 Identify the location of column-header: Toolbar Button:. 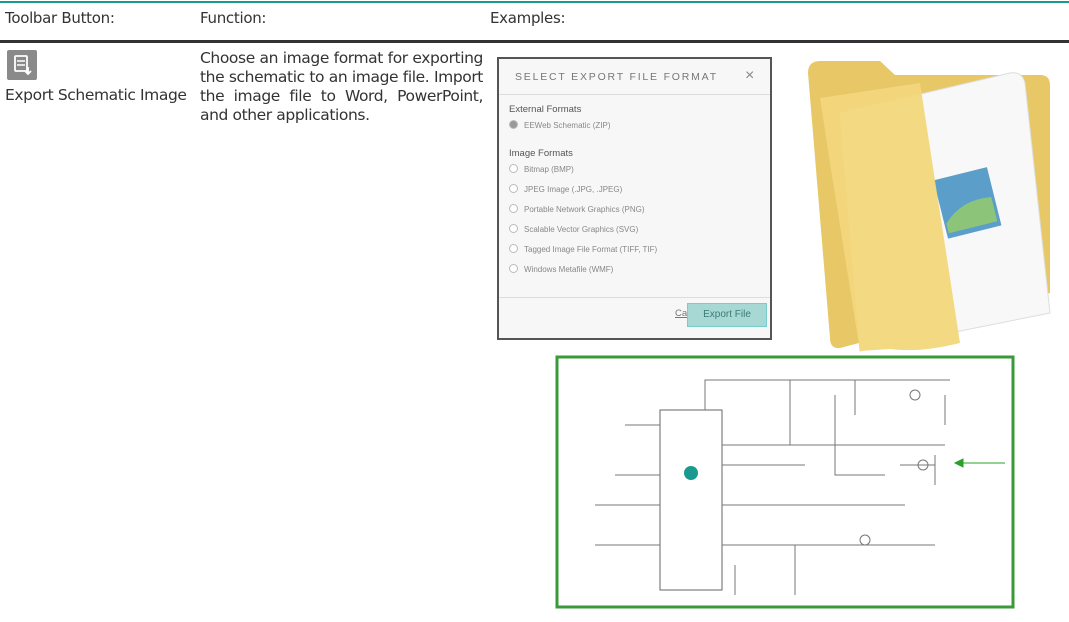
(60, 18).